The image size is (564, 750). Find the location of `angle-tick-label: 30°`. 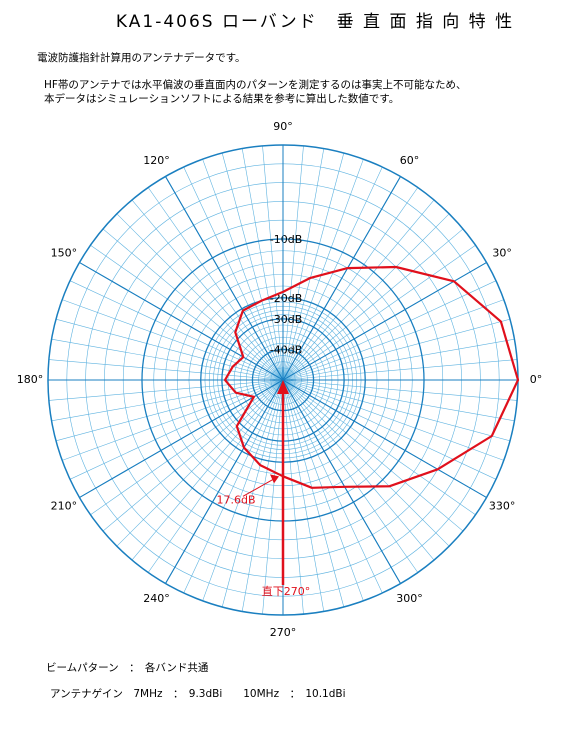

angle-tick-label: 30° is located at coordinates (502, 253).